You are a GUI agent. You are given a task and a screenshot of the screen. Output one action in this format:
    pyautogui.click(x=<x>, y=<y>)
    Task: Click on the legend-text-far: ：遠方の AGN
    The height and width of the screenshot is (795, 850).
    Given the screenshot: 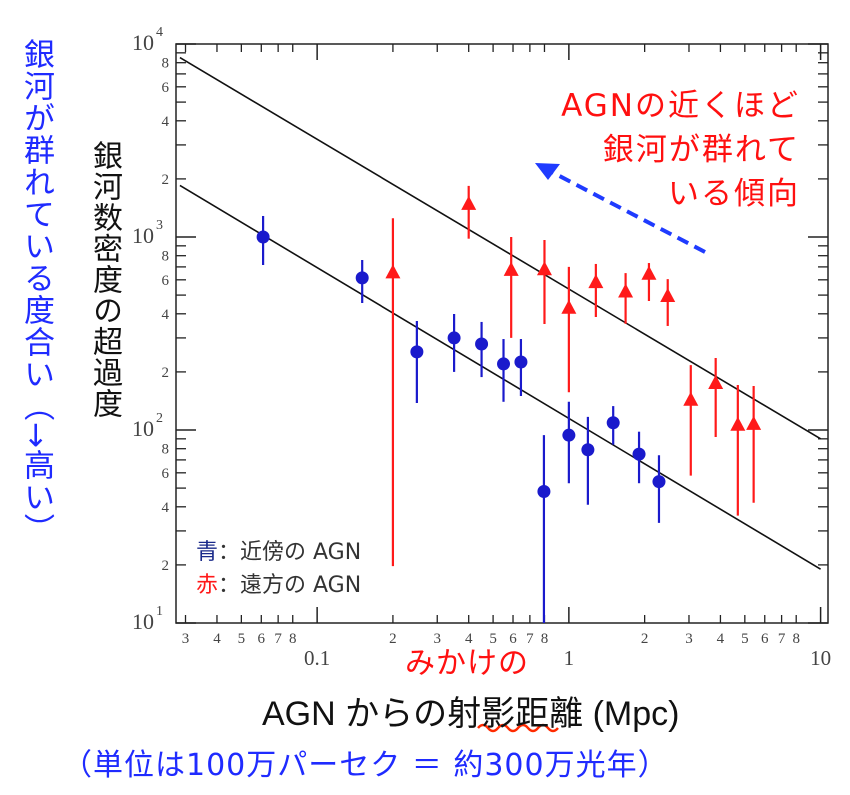 What is the action you would take?
    pyautogui.click(x=290, y=585)
    